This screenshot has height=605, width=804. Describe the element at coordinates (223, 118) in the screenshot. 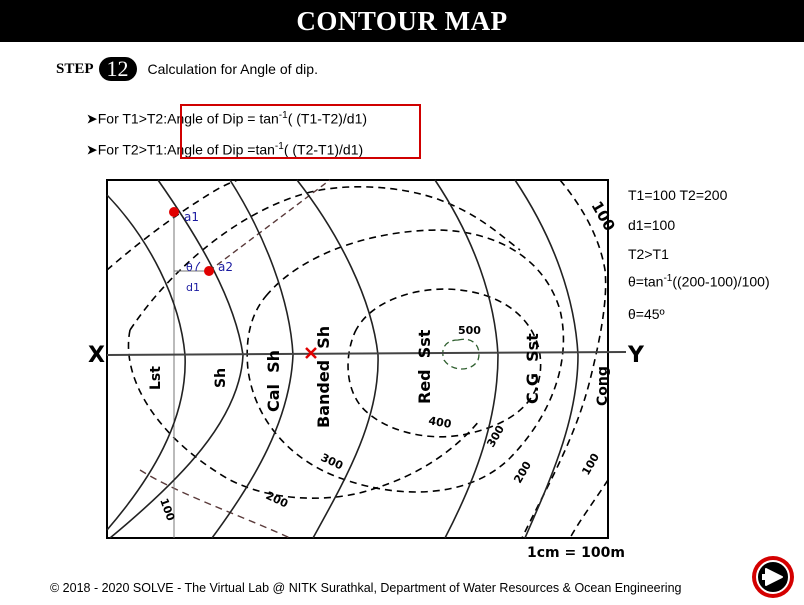

I see `rule-formula-text: Angle of Dip = tan` at that location.